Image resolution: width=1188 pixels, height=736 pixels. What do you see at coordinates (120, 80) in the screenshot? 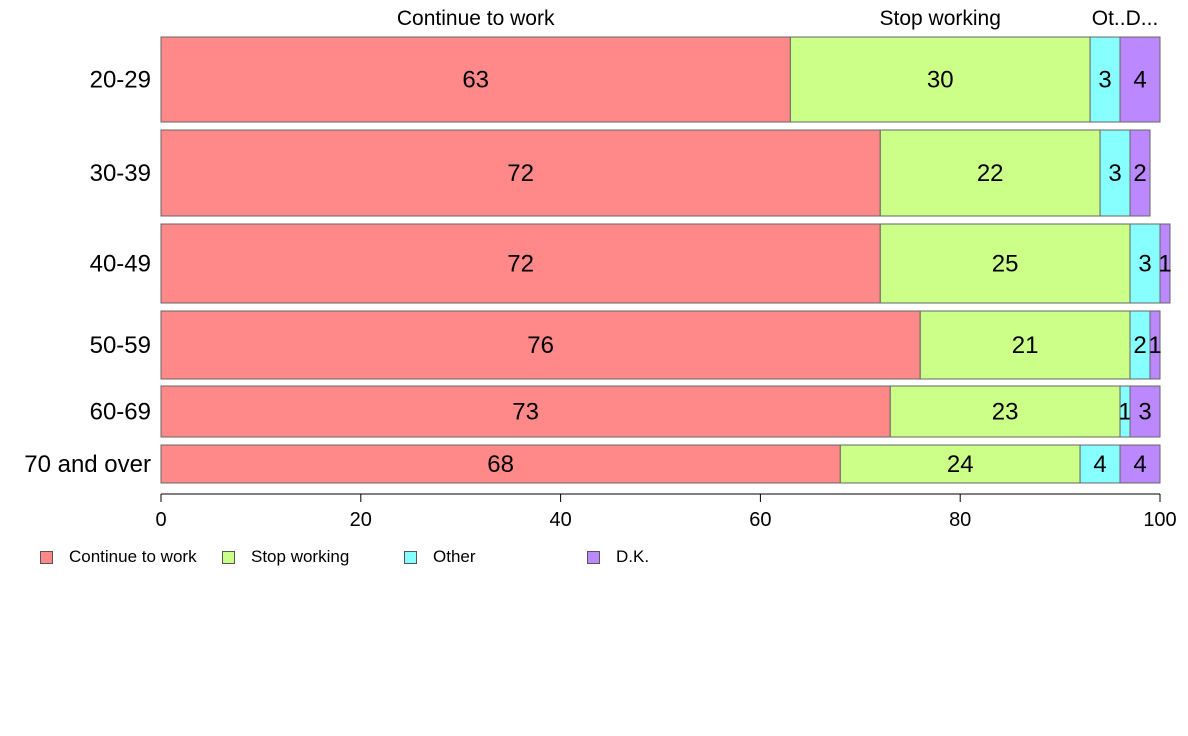
I see `category-label-20-29: 20-29` at bounding box center [120, 80].